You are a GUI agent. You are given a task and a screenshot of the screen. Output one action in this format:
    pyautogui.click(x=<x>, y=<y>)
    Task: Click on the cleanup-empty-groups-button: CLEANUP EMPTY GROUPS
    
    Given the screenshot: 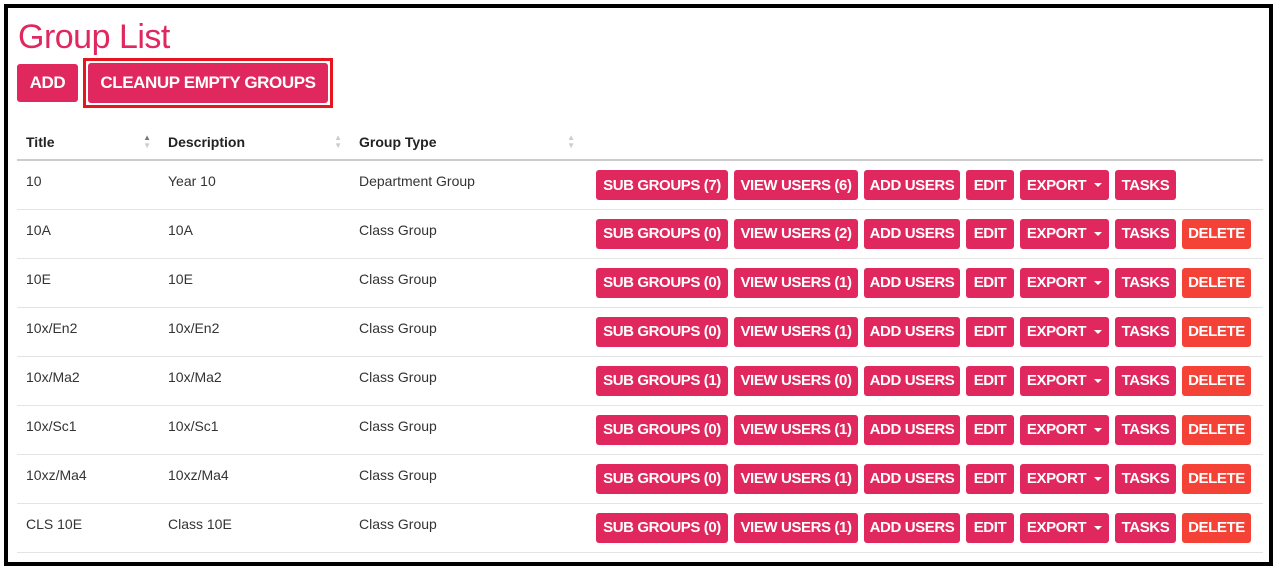 What is the action you would take?
    pyautogui.click(x=208, y=83)
    